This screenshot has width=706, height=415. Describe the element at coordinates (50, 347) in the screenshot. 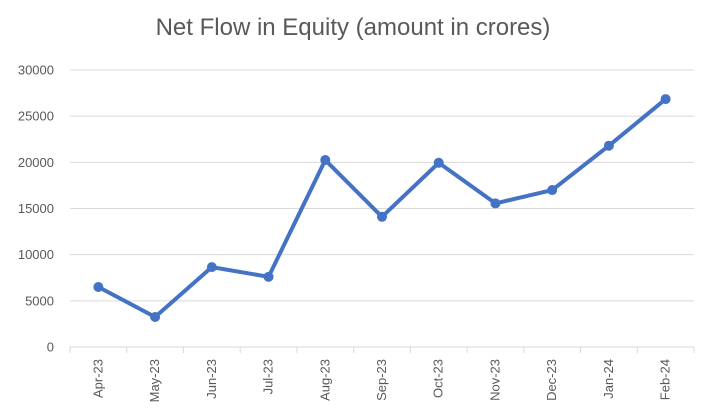

I see `y-tick-label: 0` at that location.